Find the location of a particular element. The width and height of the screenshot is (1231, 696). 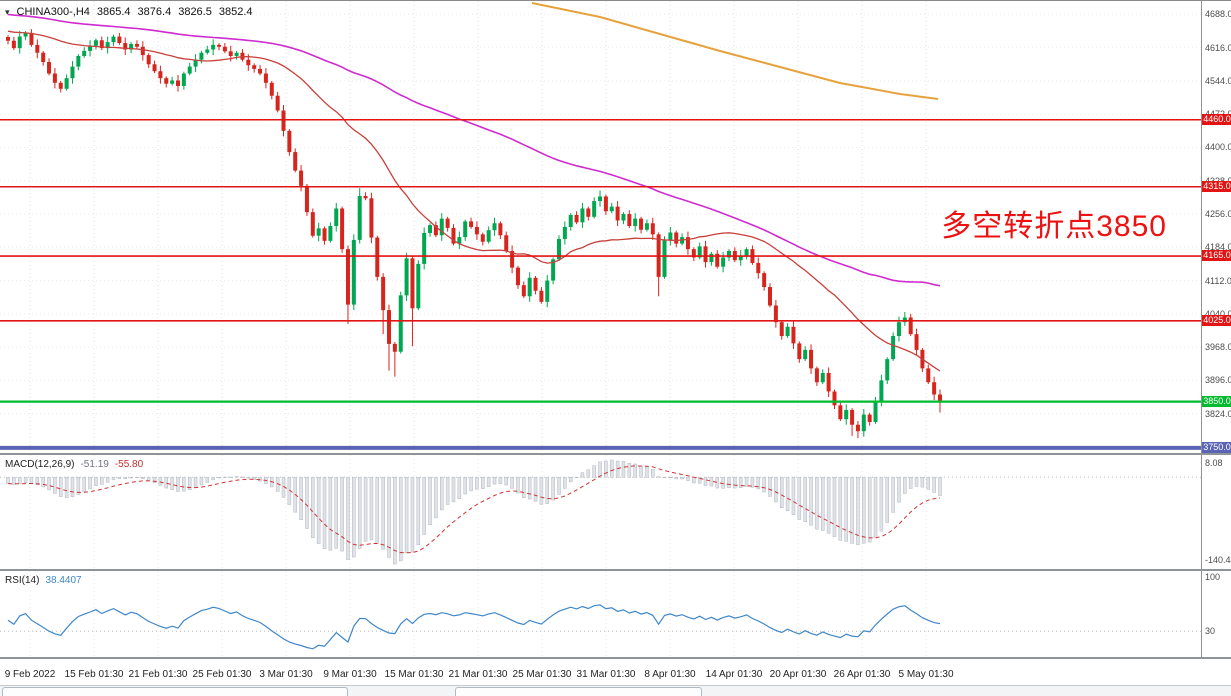

price-level-tag: 3850.0 is located at coordinates (1216, 401).